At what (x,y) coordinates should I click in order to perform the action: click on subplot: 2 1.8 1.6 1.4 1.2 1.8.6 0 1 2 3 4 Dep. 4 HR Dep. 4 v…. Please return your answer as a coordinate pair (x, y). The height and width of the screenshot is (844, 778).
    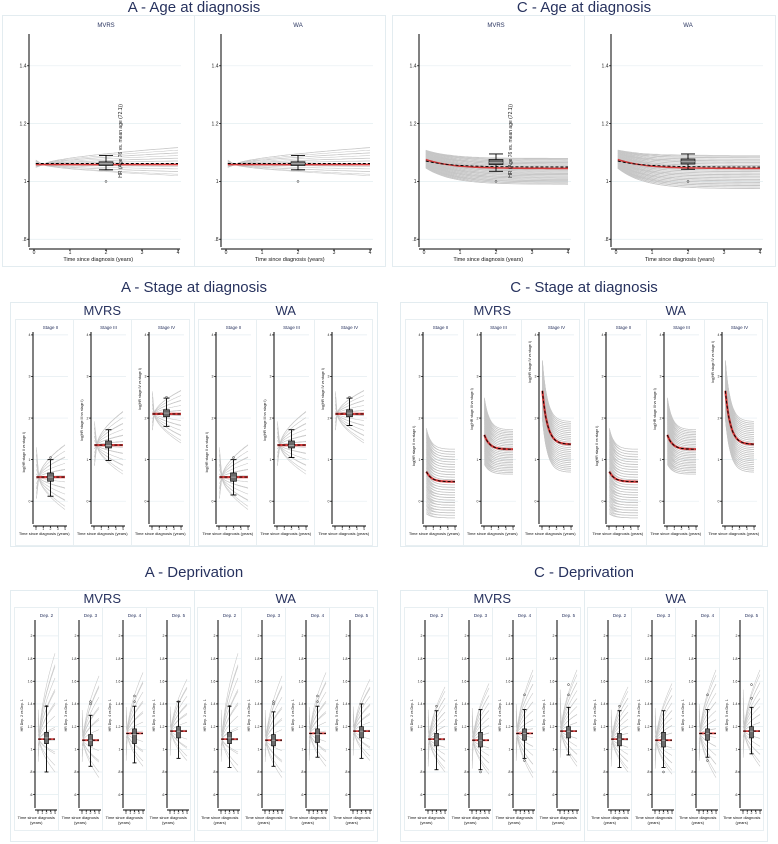
    Looking at the image, I should click on (515, 719).